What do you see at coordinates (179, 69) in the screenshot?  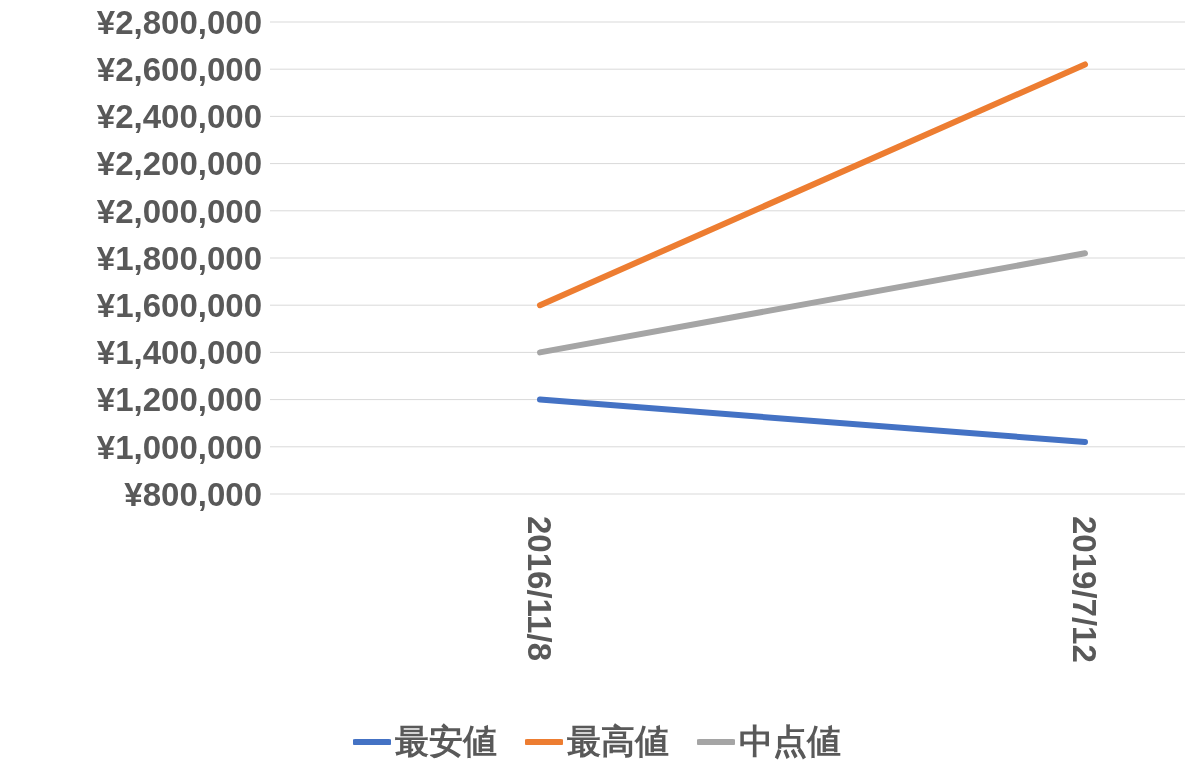 I see `y-tick-label: ¥2,600,000` at bounding box center [179, 69].